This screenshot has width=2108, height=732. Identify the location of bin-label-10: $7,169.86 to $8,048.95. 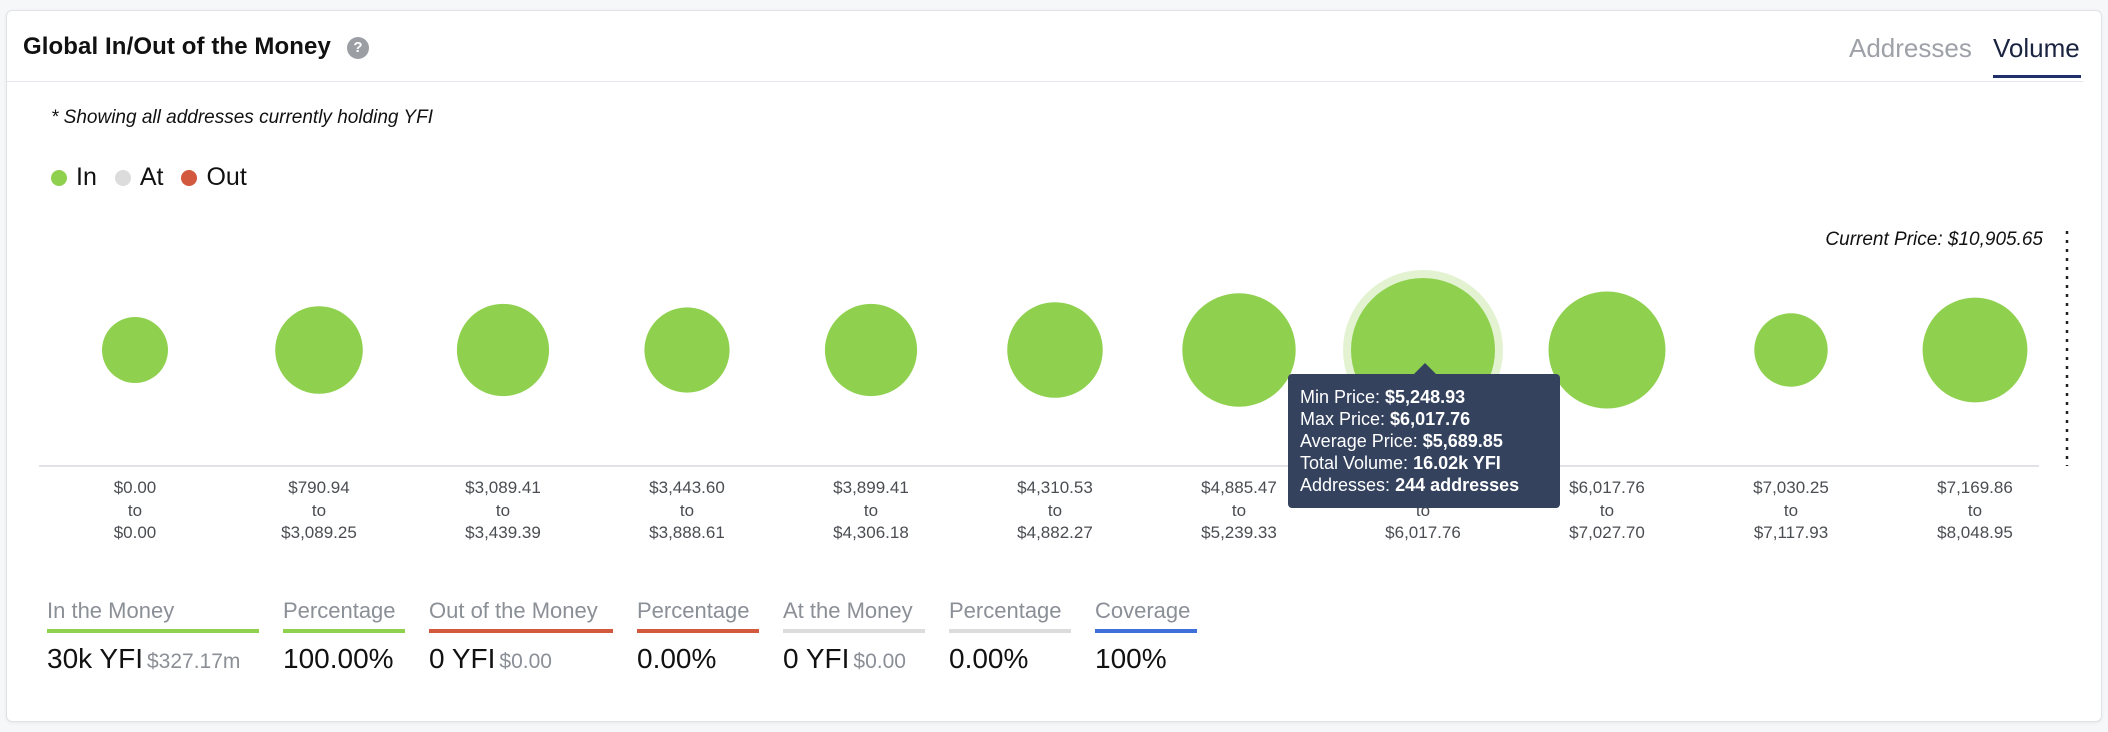
(1975, 511).